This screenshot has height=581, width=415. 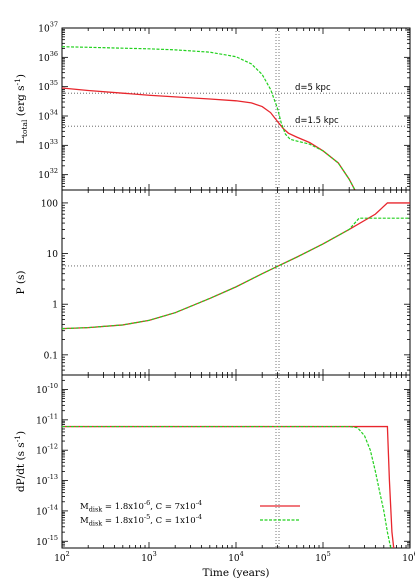 I want to click on period-y-axis-label: P (s), so click(x=21, y=283).